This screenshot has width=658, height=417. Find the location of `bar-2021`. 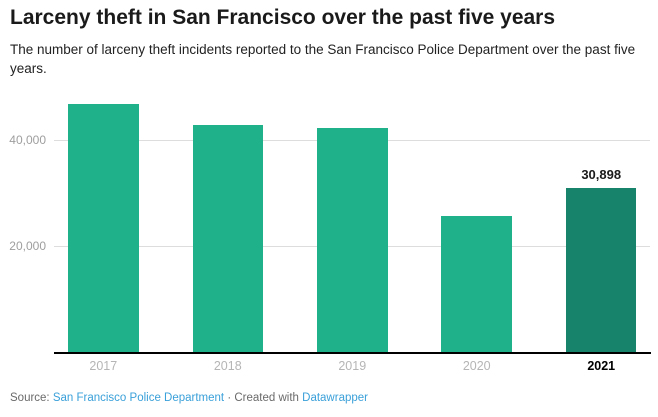

bar-2021 is located at coordinates (601, 270).